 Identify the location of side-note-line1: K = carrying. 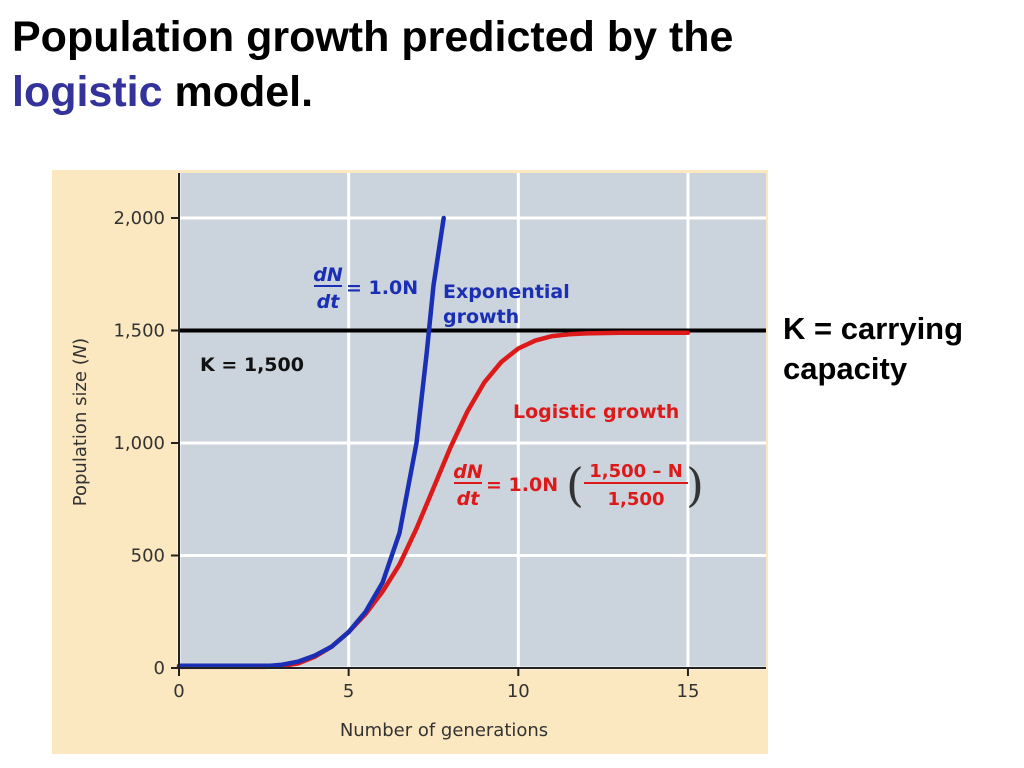
(873, 328).